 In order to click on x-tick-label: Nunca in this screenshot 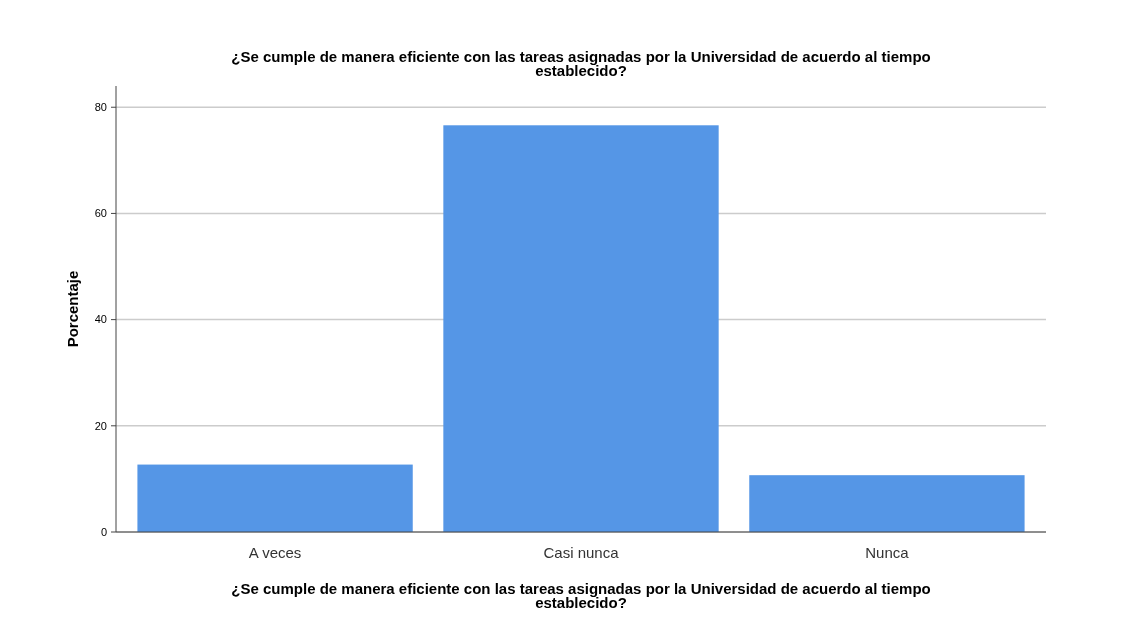, I will do `click(887, 552)`.